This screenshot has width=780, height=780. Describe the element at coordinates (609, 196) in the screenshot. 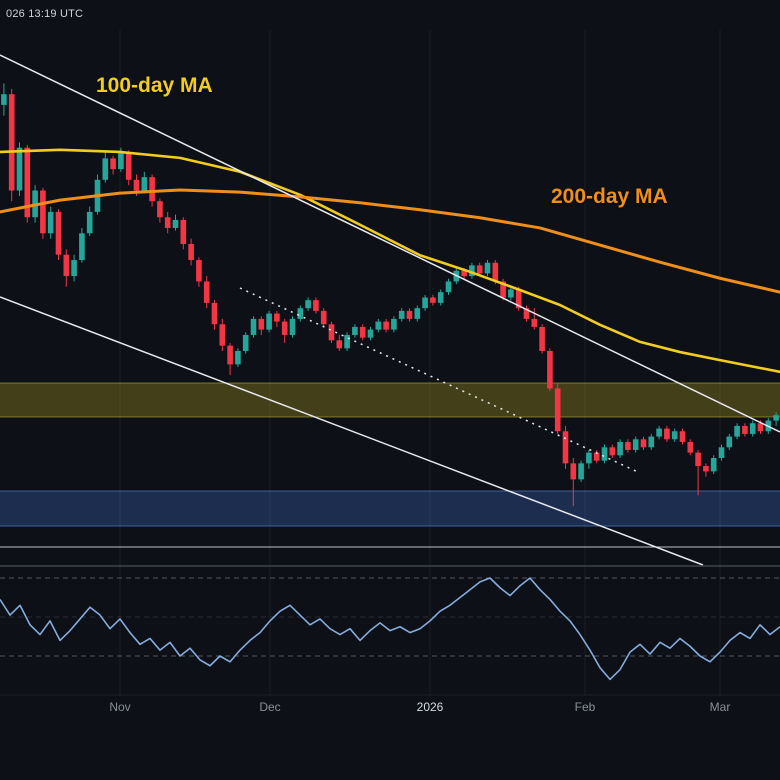

I see `ma200-label: 200-day MA` at that location.